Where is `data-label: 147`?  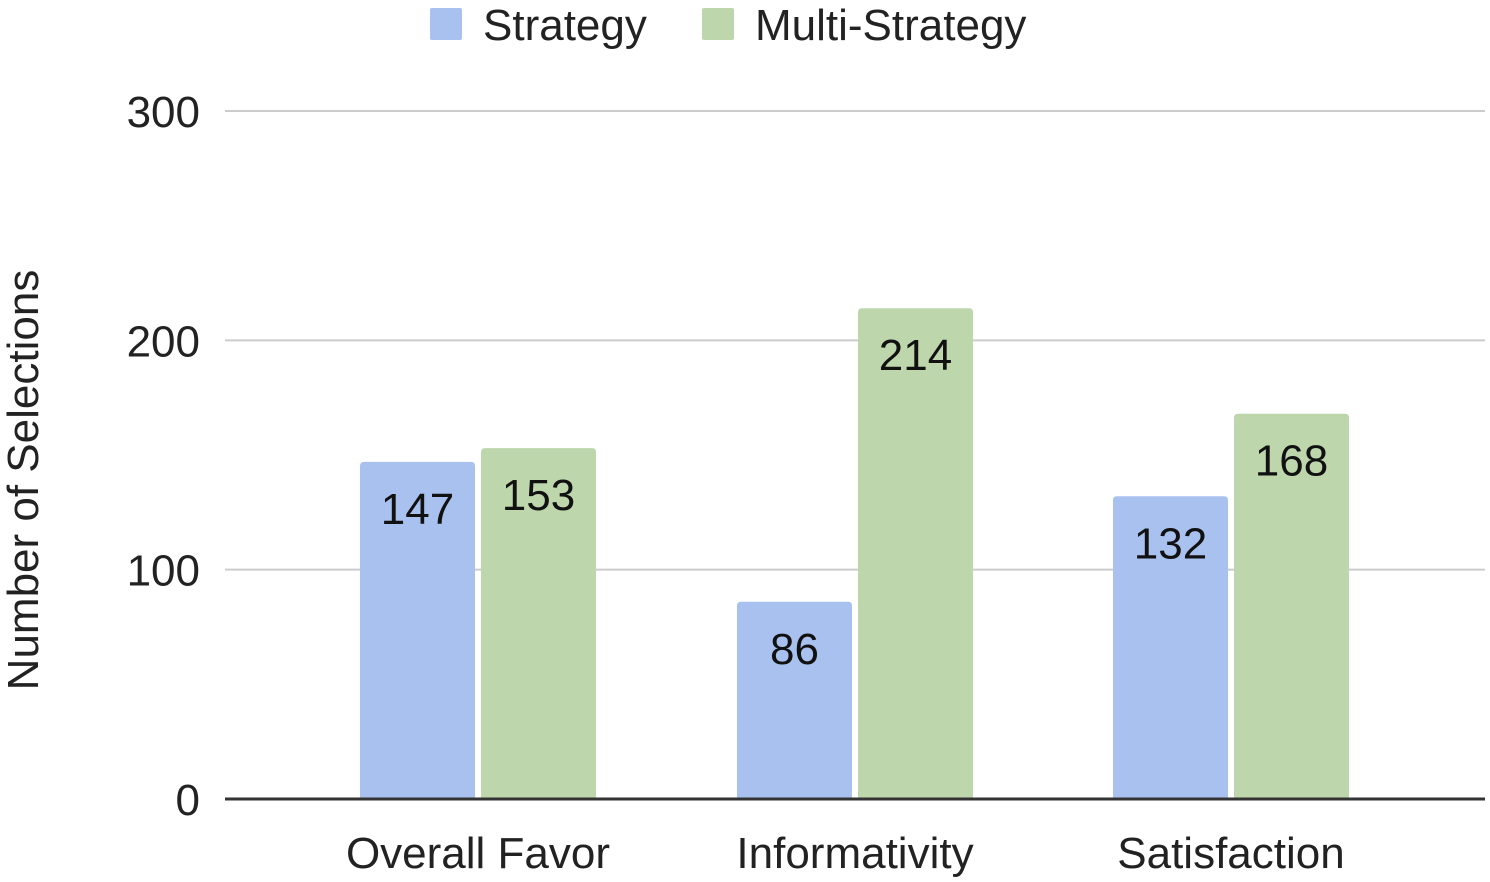 data-label: 147 is located at coordinates (417, 509).